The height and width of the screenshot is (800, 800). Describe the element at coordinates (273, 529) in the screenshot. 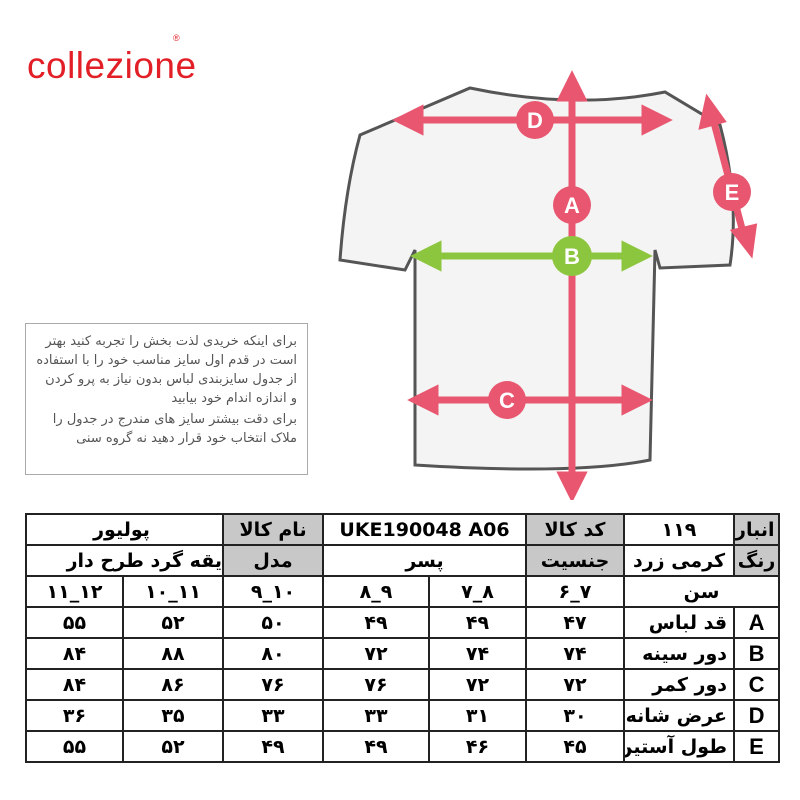

I see `product-name-label: نام کالا` at that location.